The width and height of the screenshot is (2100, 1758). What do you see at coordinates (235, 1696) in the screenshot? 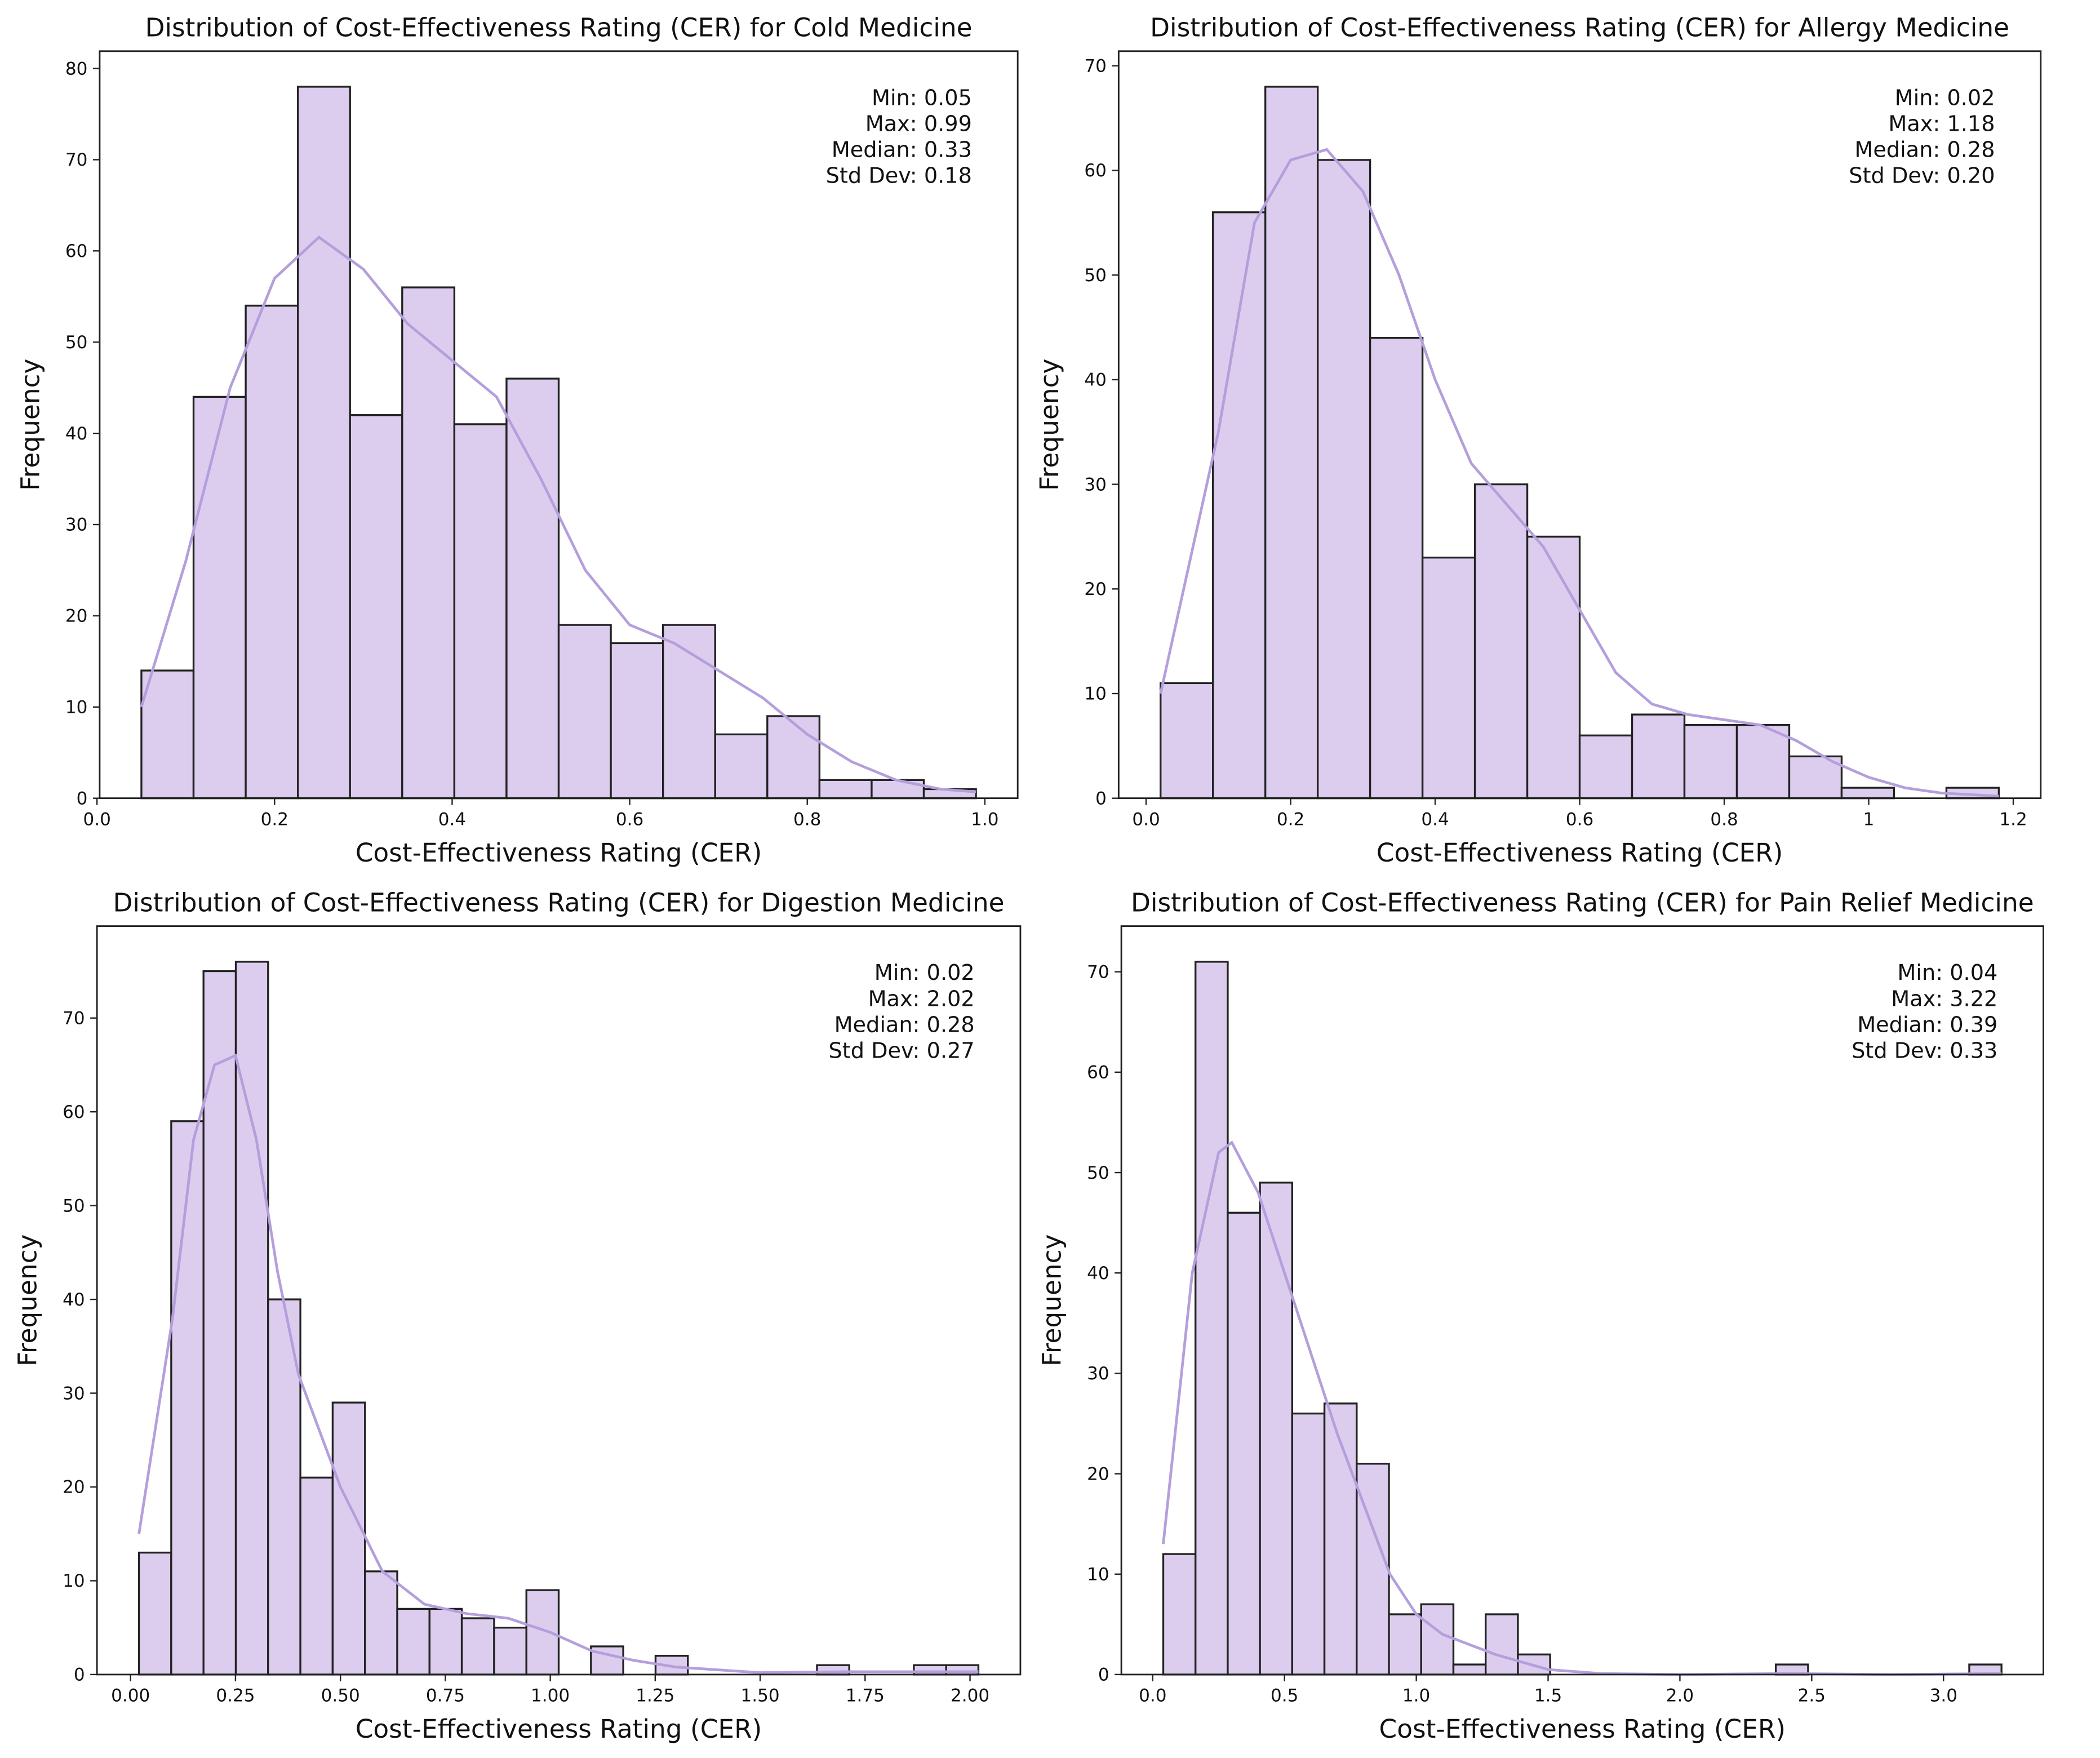
I see `x-tick-label: 0.25` at bounding box center [235, 1696].